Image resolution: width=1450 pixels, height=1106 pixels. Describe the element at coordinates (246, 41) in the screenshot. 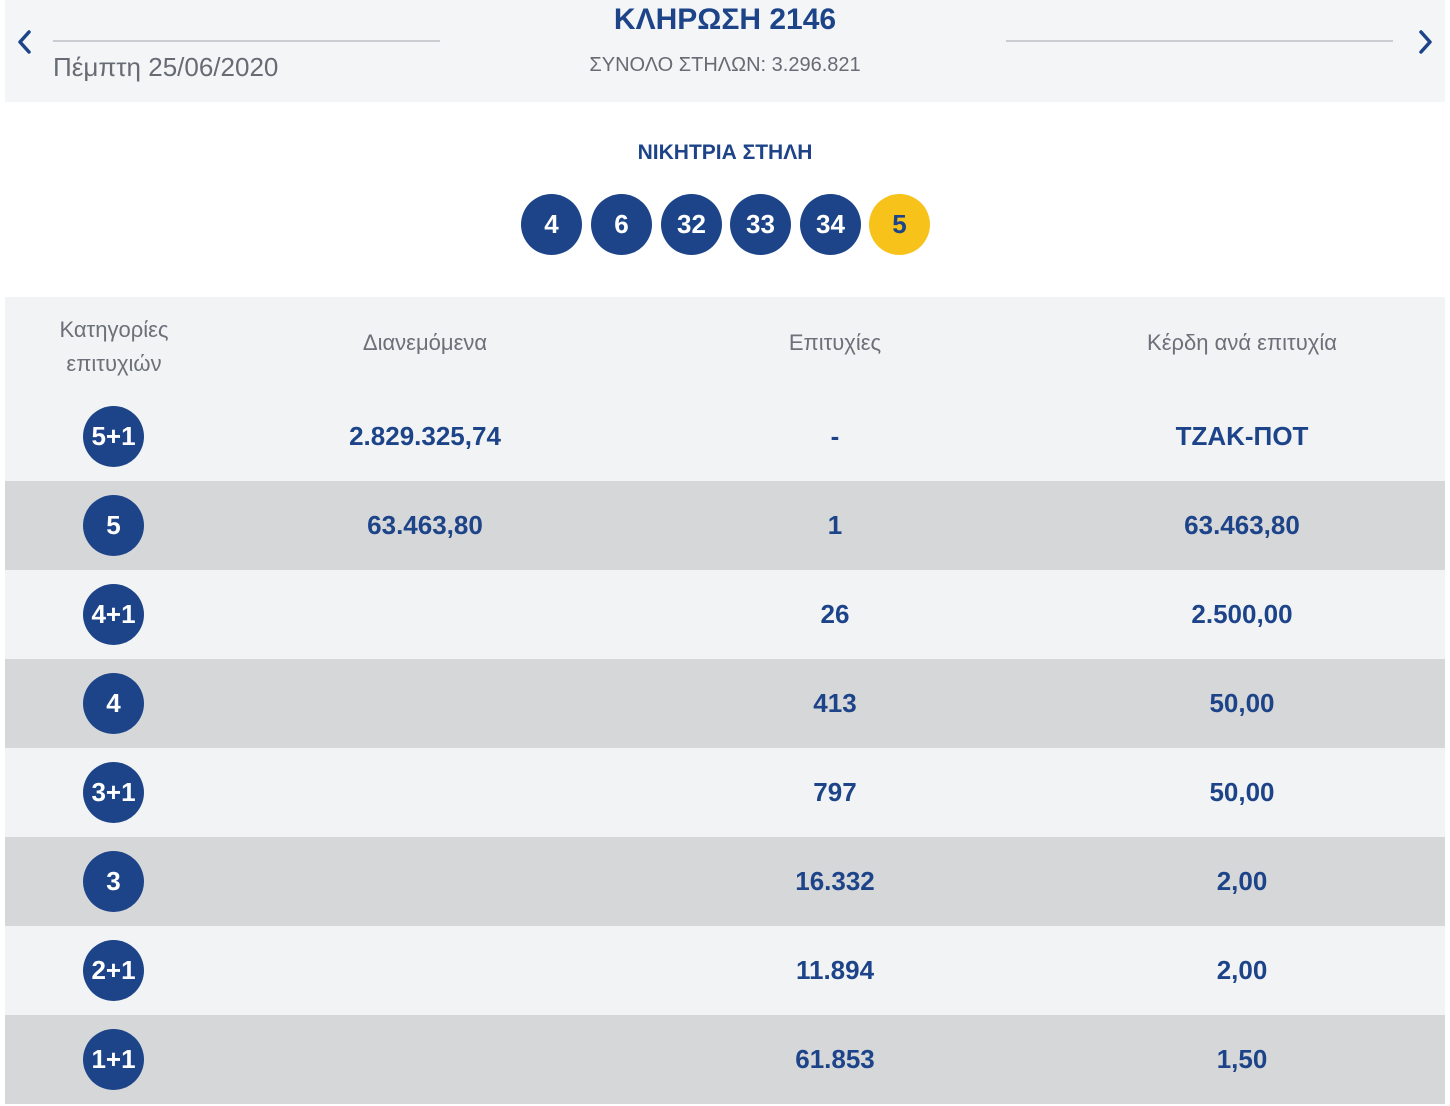

I see `header-divider-left` at that location.